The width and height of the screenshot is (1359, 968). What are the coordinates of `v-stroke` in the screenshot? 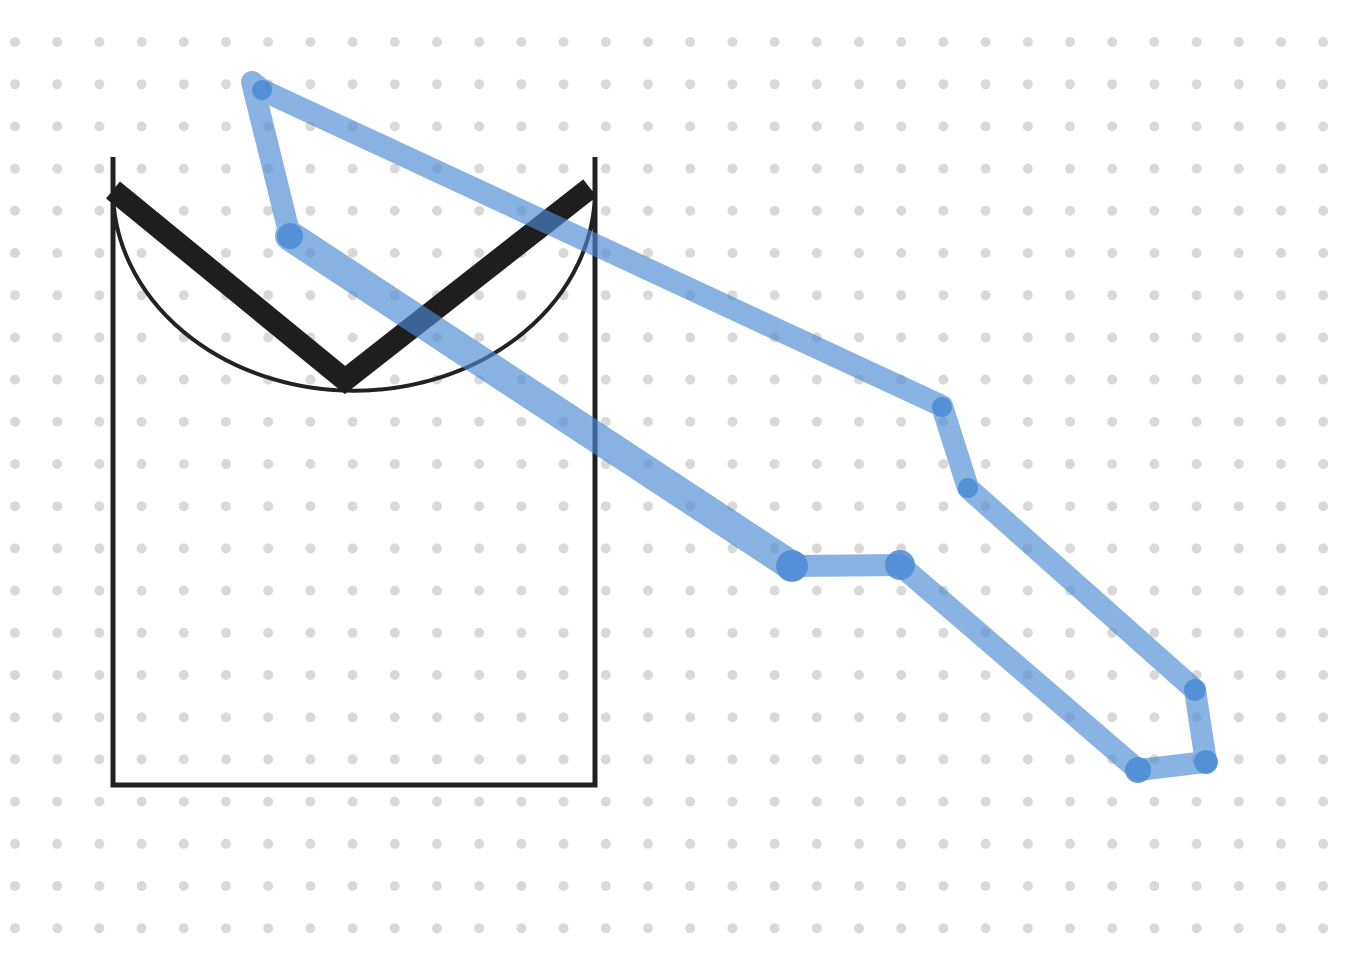 It's located at (351, 287).